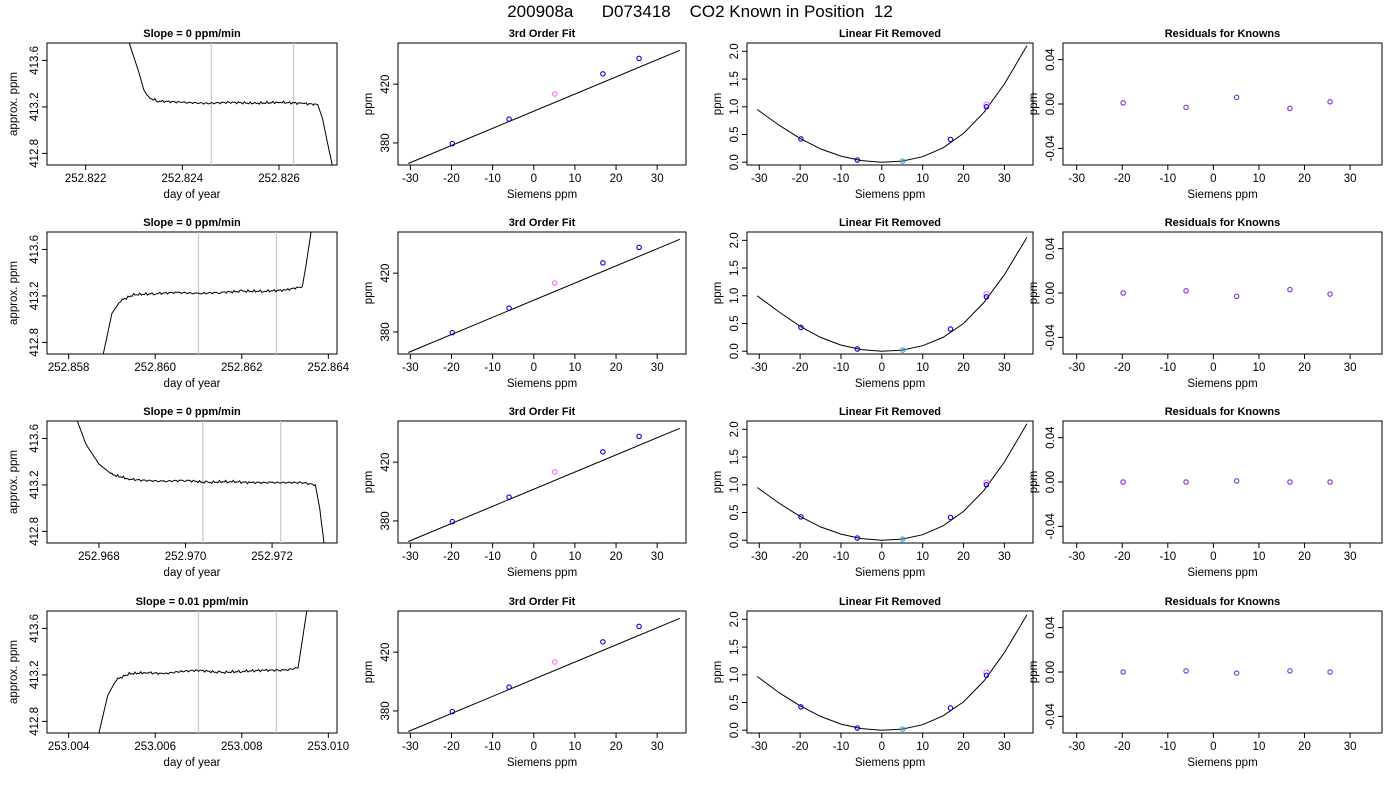  I want to click on y-tick-label: 413.6, so click(35, 60).